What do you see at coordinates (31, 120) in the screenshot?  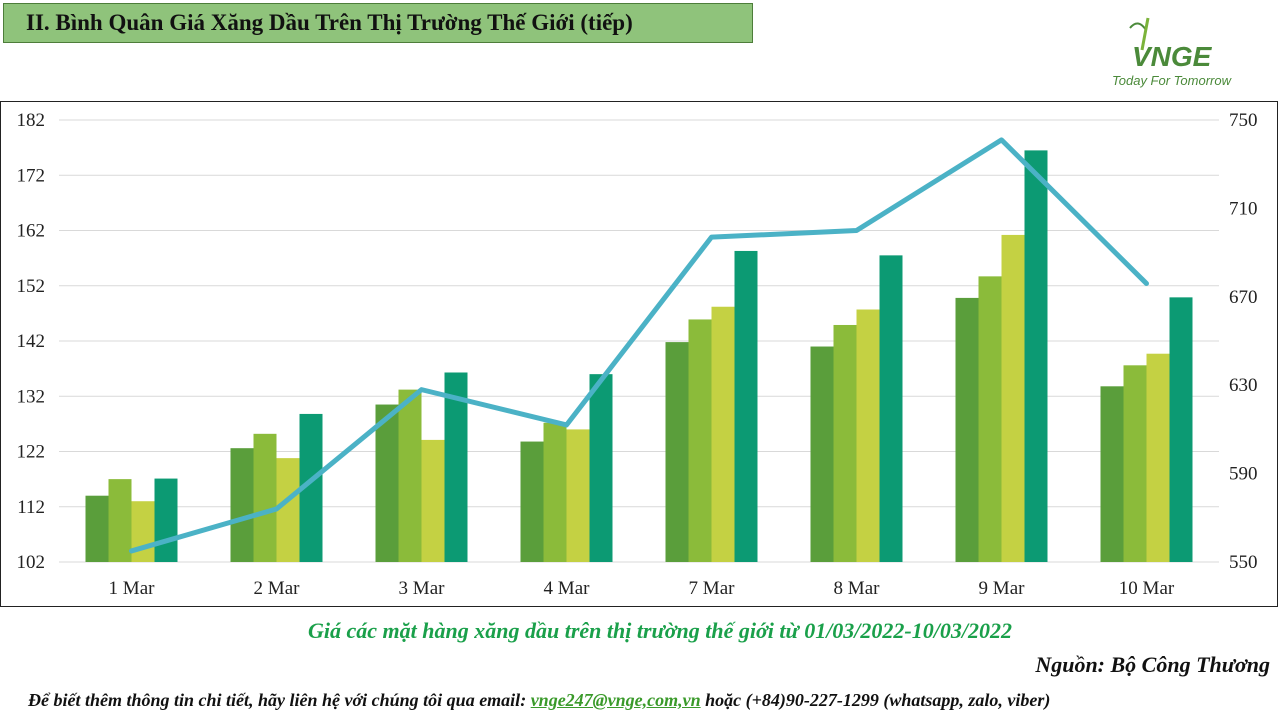 I see `left-tick-label: 182` at bounding box center [31, 120].